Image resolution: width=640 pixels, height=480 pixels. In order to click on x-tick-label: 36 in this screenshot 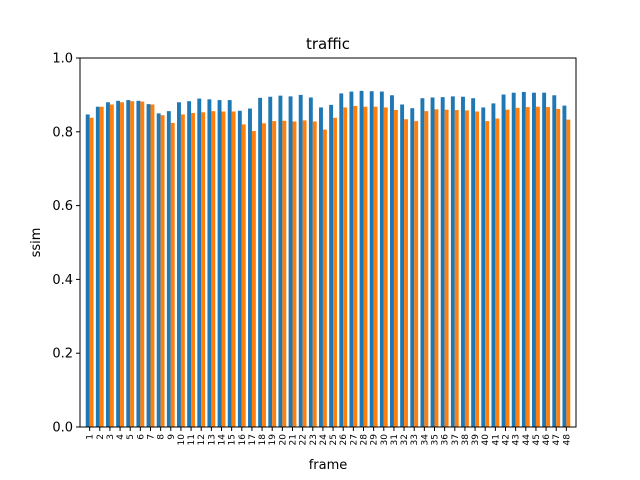, I will do `click(446, 440)`.